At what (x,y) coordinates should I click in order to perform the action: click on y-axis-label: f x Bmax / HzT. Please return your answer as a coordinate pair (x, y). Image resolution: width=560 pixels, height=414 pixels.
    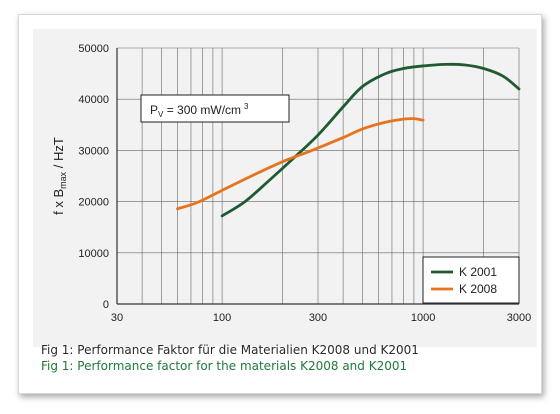
    Looking at the image, I should click on (59, 176).